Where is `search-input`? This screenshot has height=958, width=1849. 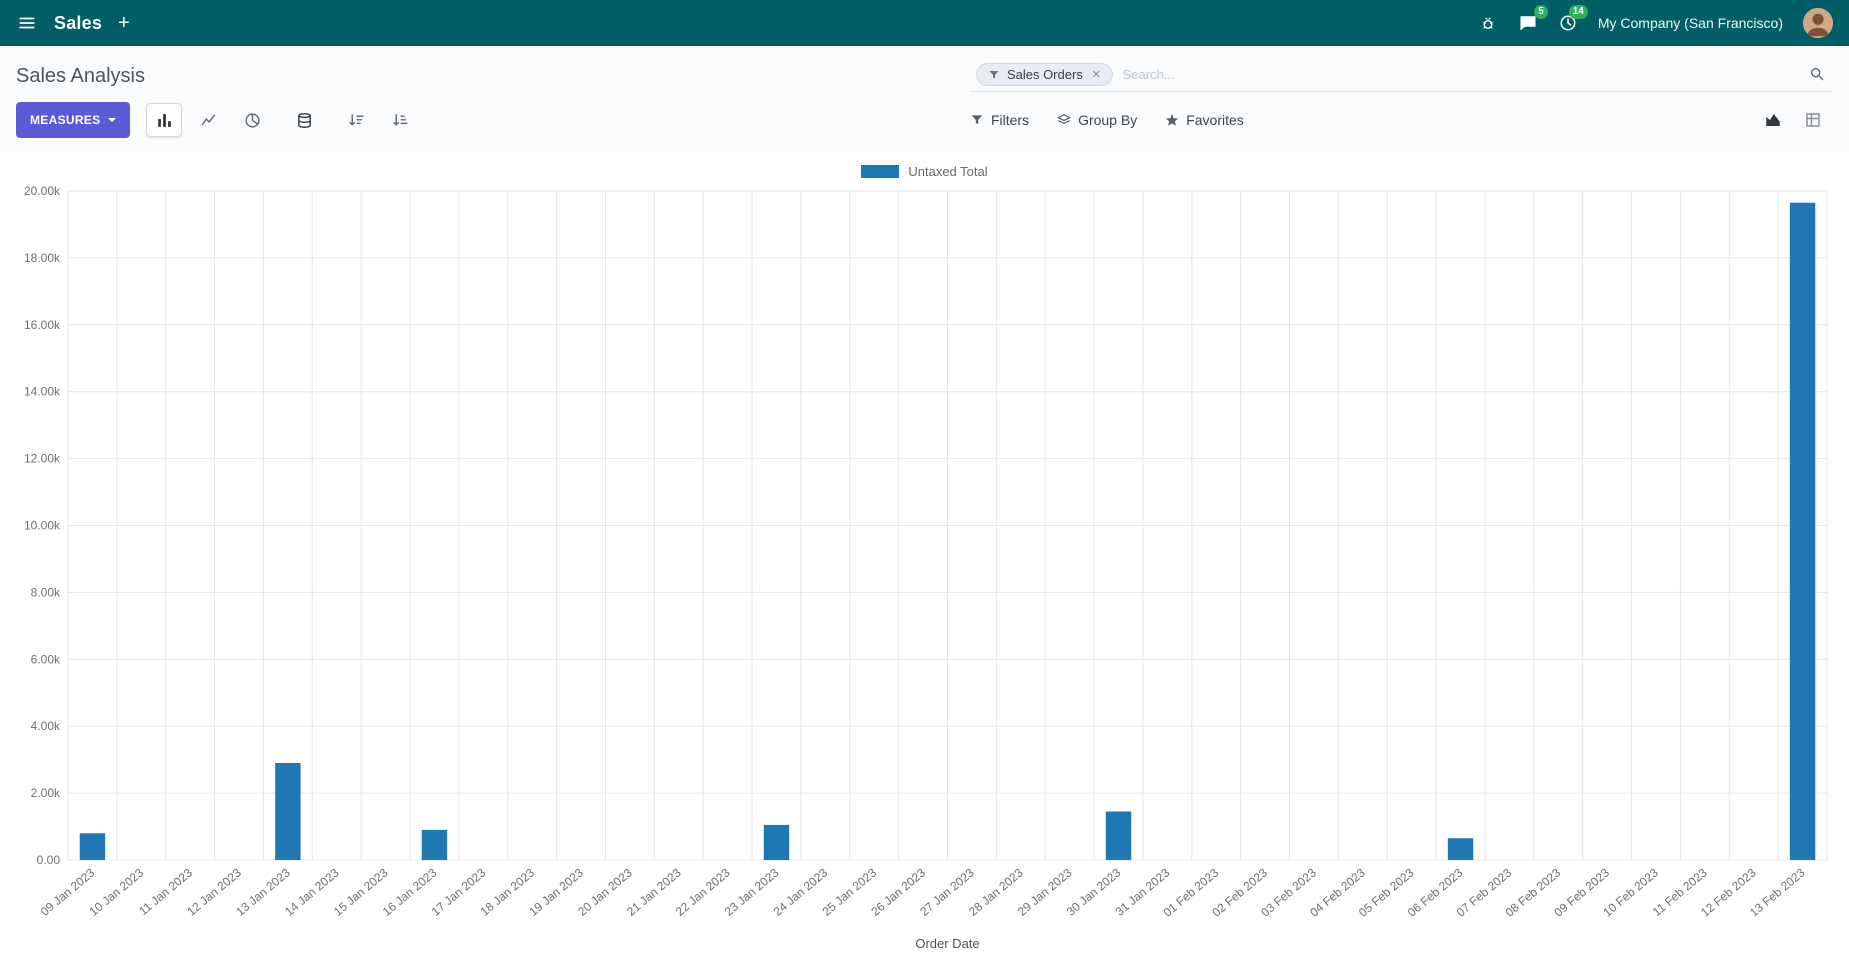 search-input is located at coordinates (1460, 74).